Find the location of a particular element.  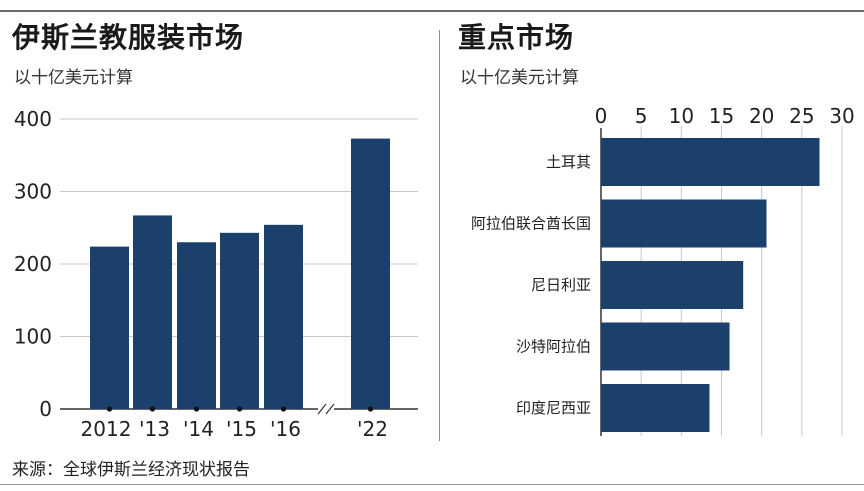

x-tick-label: 20 is located at coordinates (761, 116).